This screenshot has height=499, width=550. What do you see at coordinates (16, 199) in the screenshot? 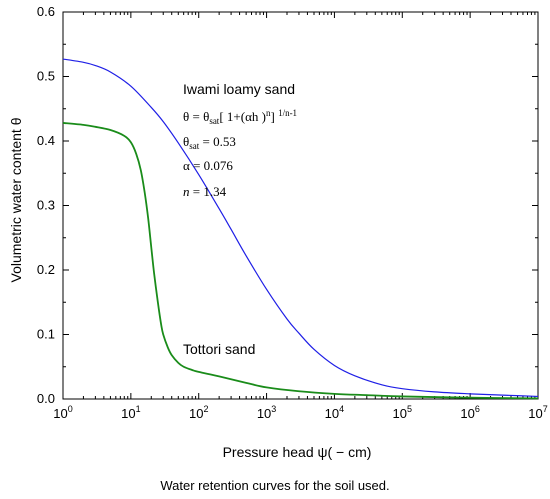
I see `y-axis-label: Volumetric water content θ` at bounding box center [16, 199].